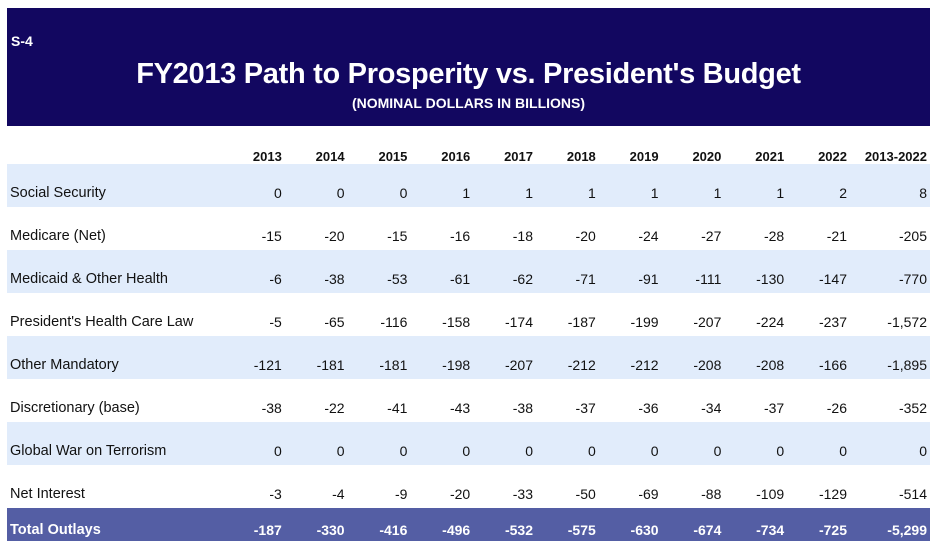 The width and height of the screenshot is (937, 541). I want to click on value-cell: -198, so click(442, 357).